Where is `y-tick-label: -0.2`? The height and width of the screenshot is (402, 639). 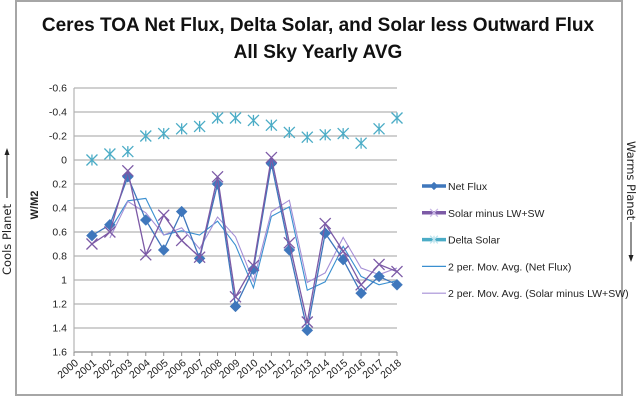
y-tick-label: -0.2 is located at coordinates (58, 137).